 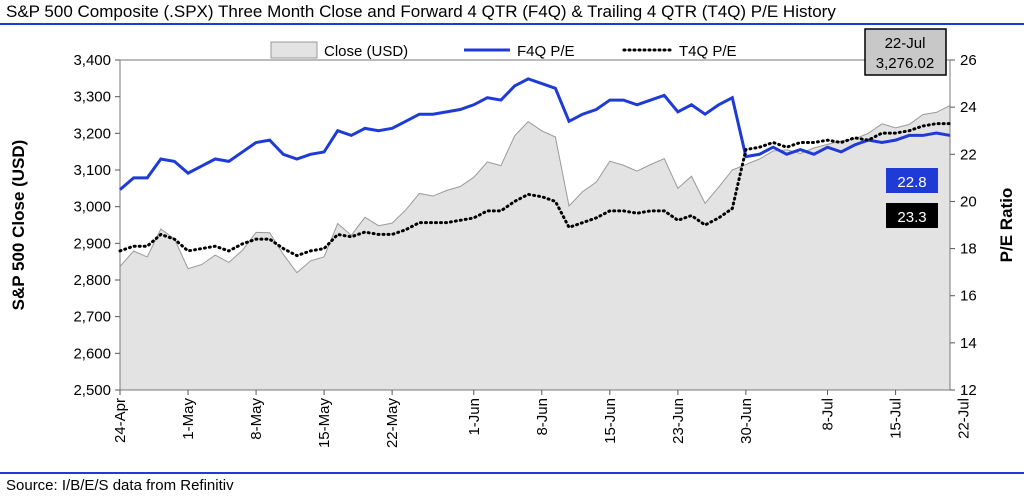 I want to click on x-tick-label: 1-Jun, so click(x=474, y=417).